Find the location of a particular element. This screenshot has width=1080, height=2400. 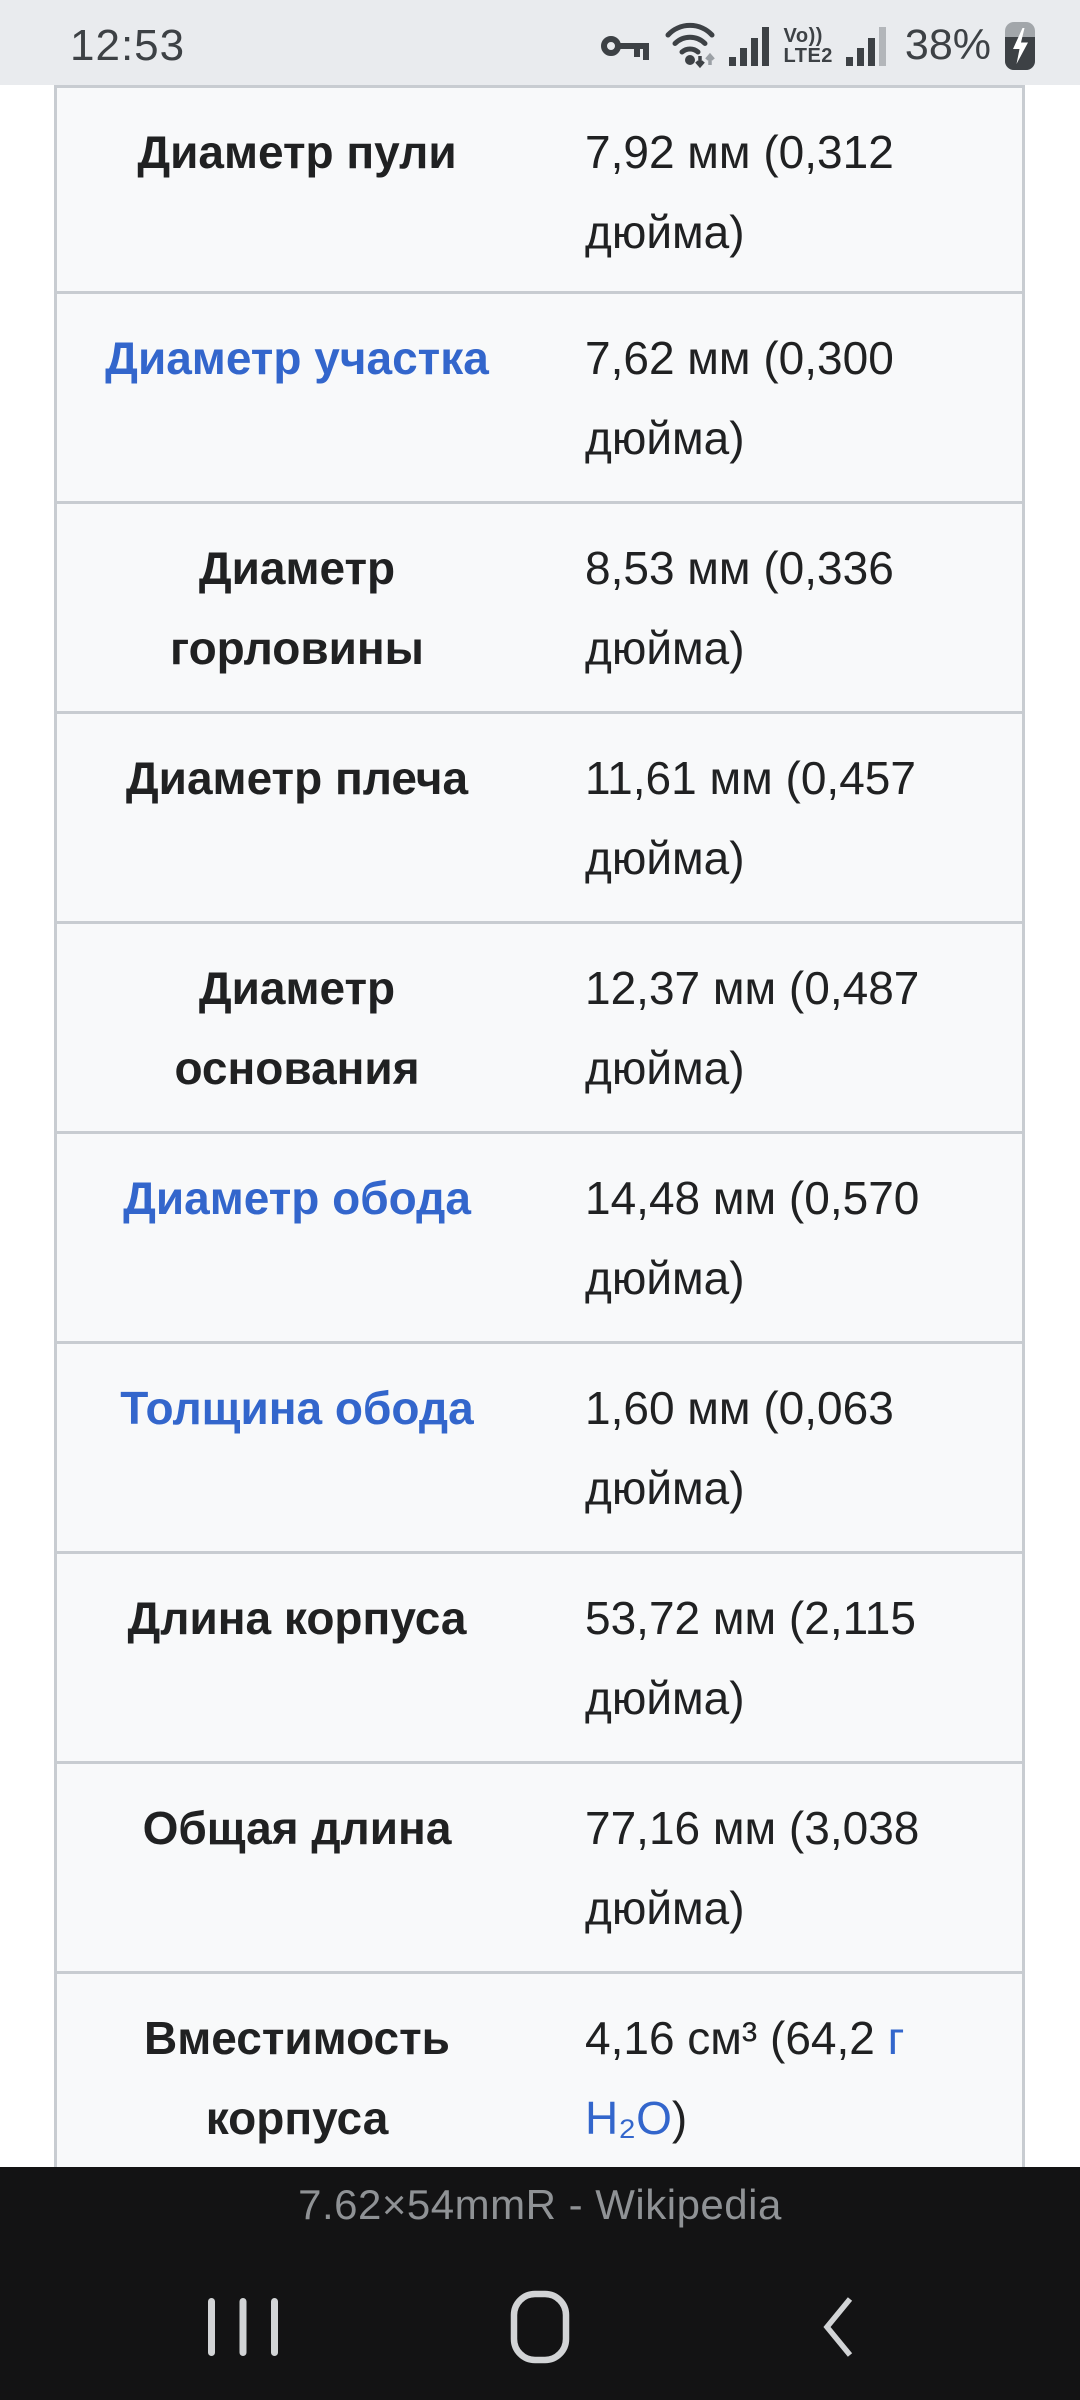

signal-strength-sim2-icon is located at coordinates (865, 46).